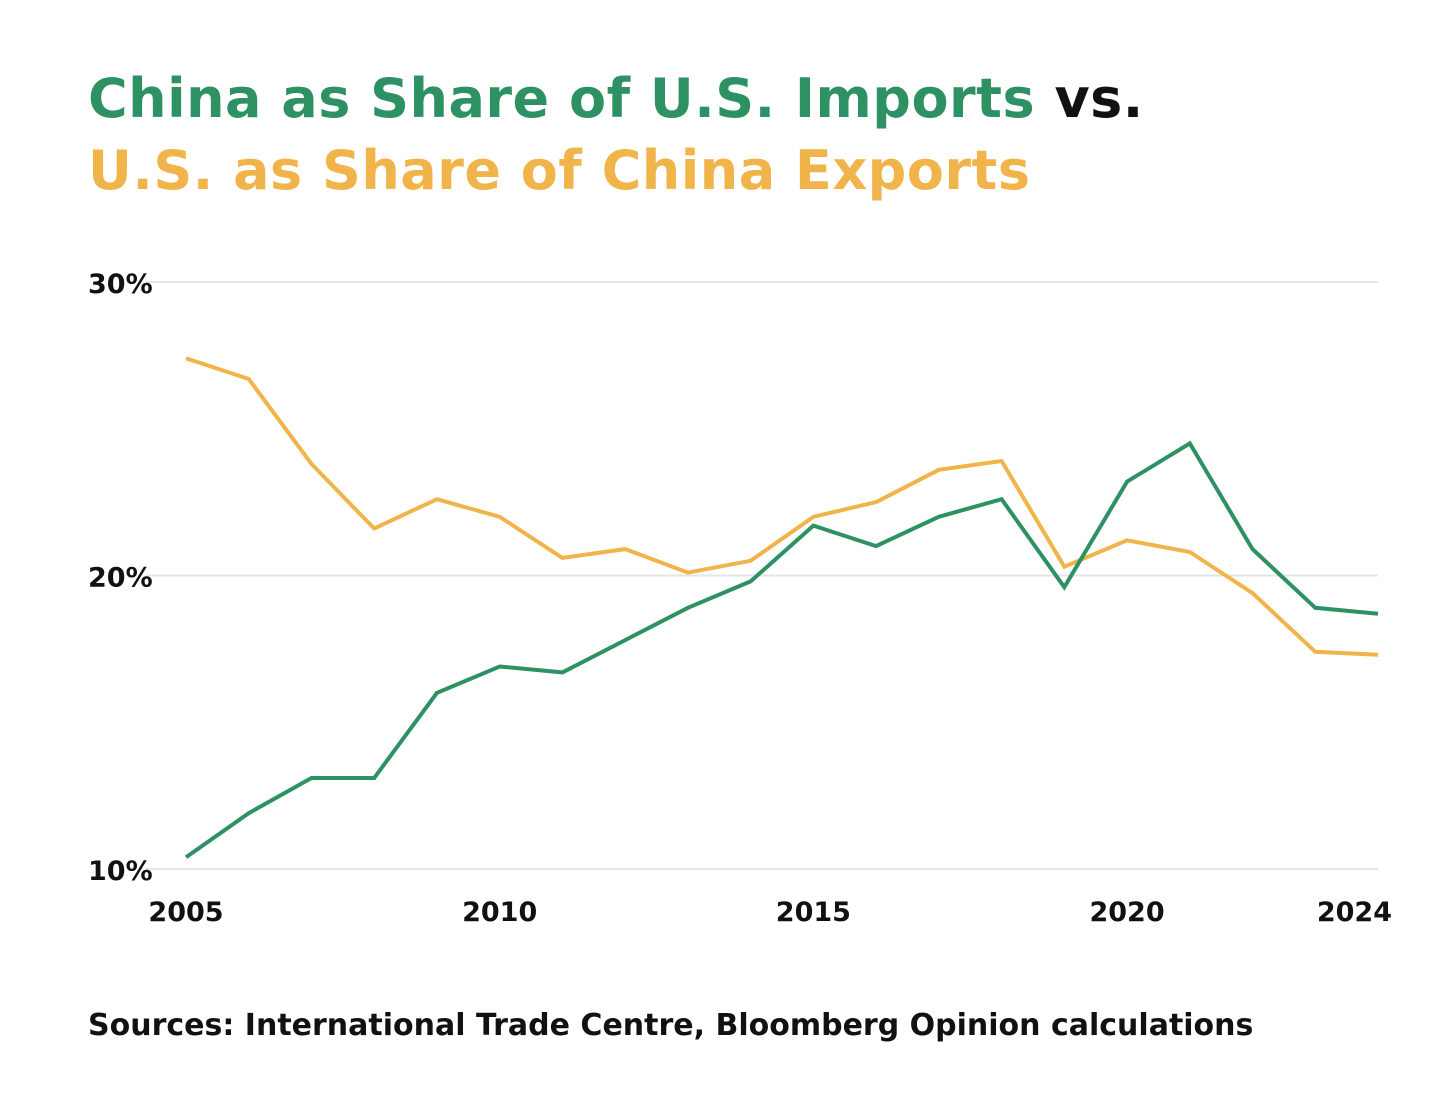 This screenshot has height=1113, width=1456. Describe the element at coordinates (499, 912) in the screenshot. I see `x-tick-label: 2010` at that location.